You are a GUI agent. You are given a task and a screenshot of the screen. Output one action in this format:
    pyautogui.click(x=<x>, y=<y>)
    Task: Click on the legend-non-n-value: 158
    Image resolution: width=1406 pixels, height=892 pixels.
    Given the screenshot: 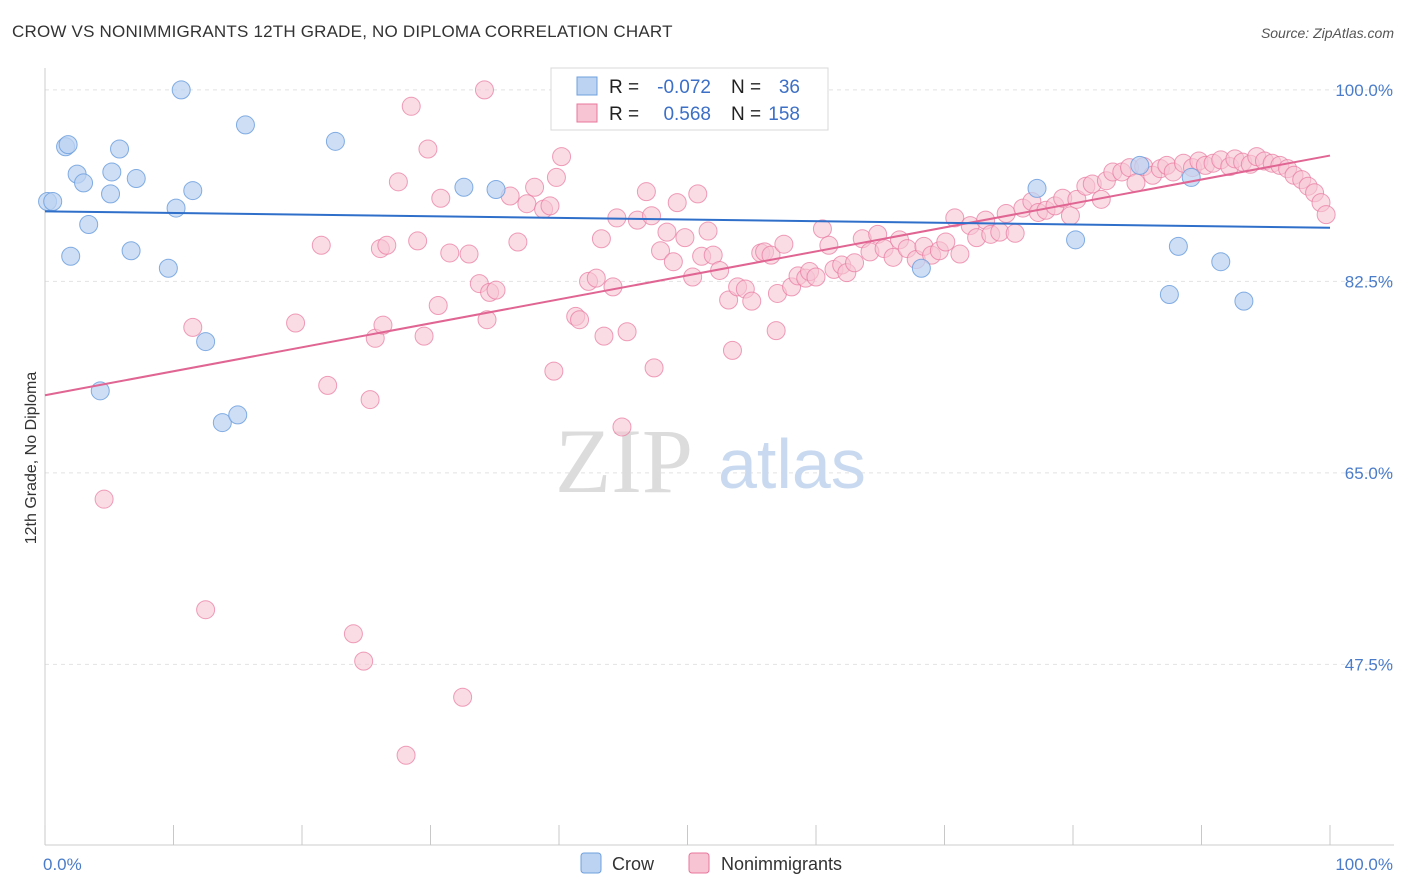 What is the action you would take?
    pyautogui.click(x=784, y=114)
    